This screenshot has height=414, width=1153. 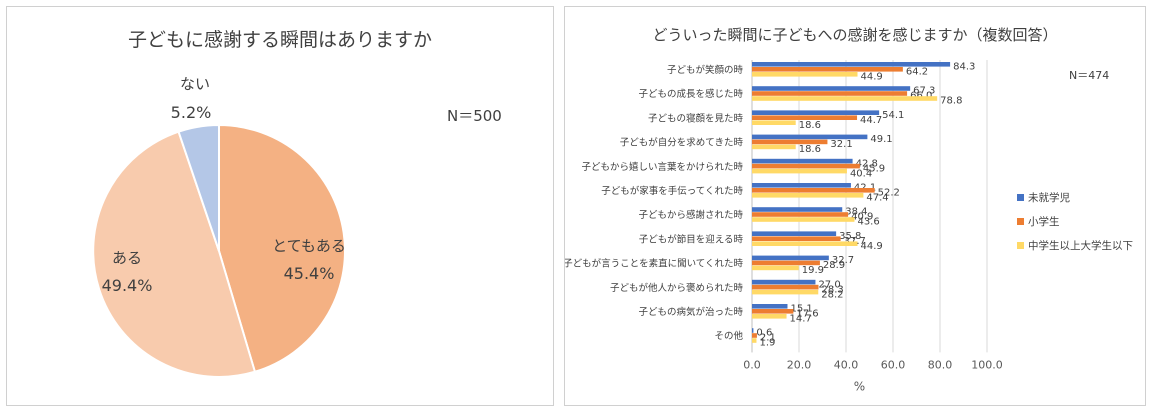 I want to click on bar-data-label: 0.6, so click(x=764, y=333).